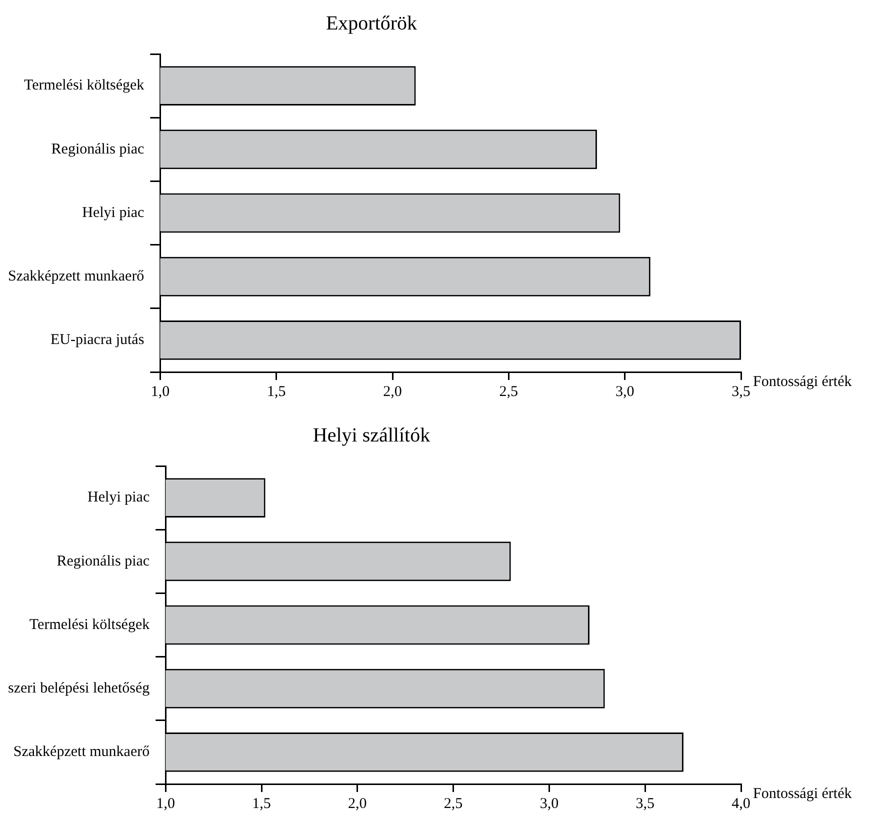 This screenshot has width=891, height=830. Describe the element at coordinates (97, 340) in the screenshot. I see `y-tick-label: EU-piacra jutás` at that location.